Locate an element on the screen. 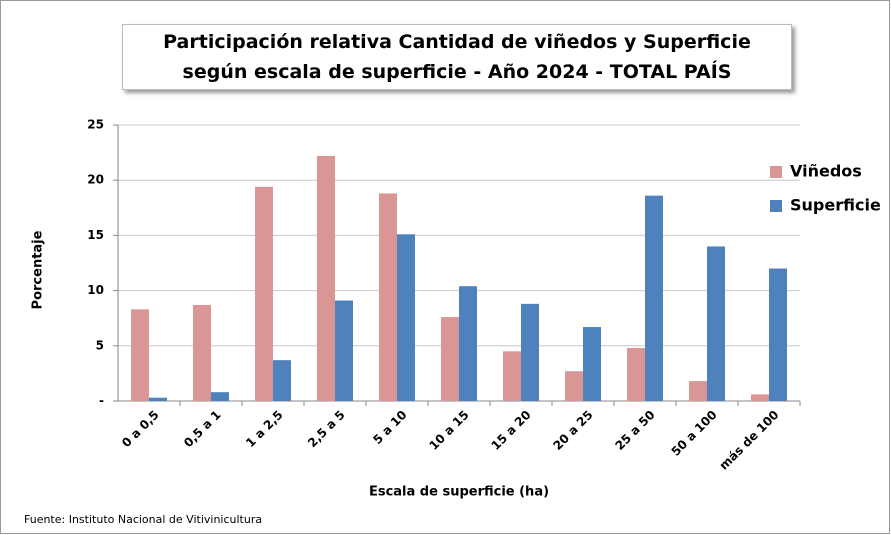 The image size is (891, 535). y-tick-label: - is located at coordinates (101, 401).